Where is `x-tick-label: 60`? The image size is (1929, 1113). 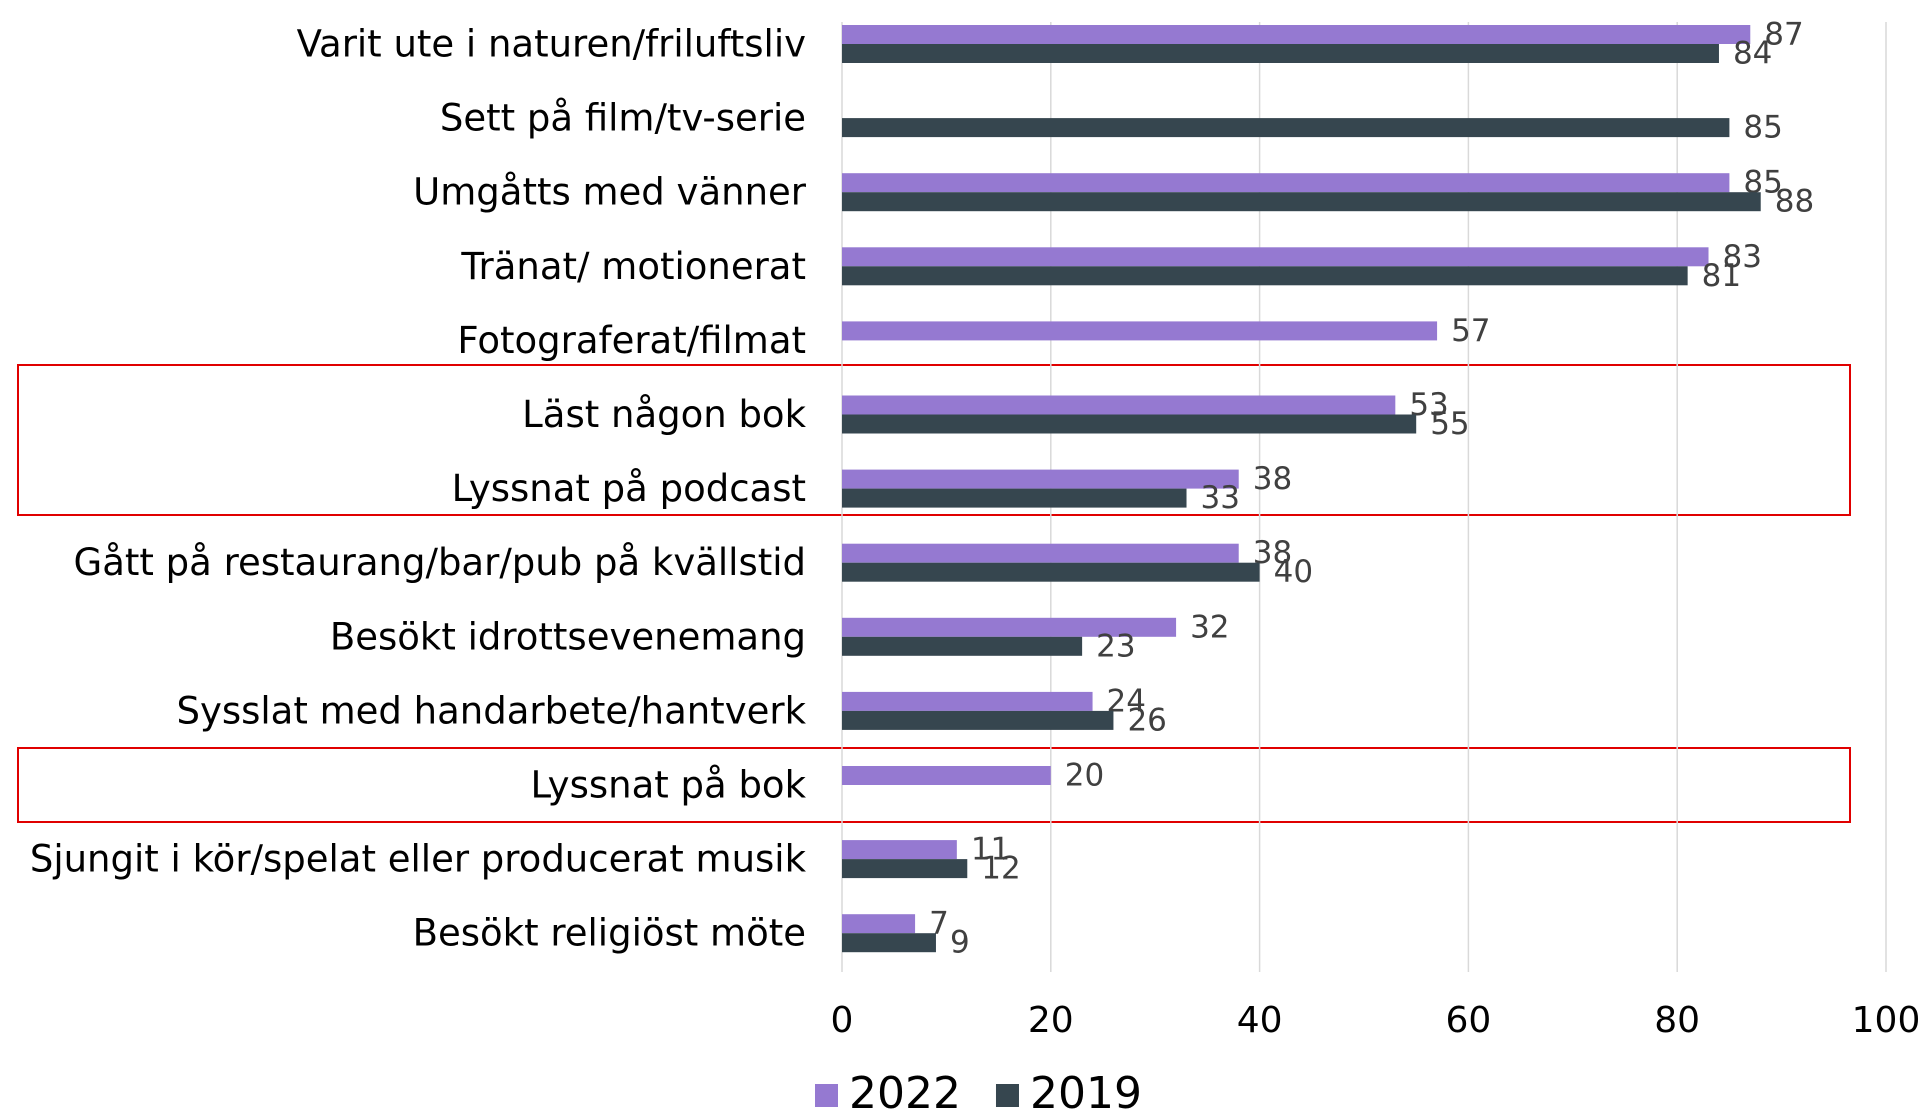
x-tick-label: 60 is located at coordinates (1468, 1020).